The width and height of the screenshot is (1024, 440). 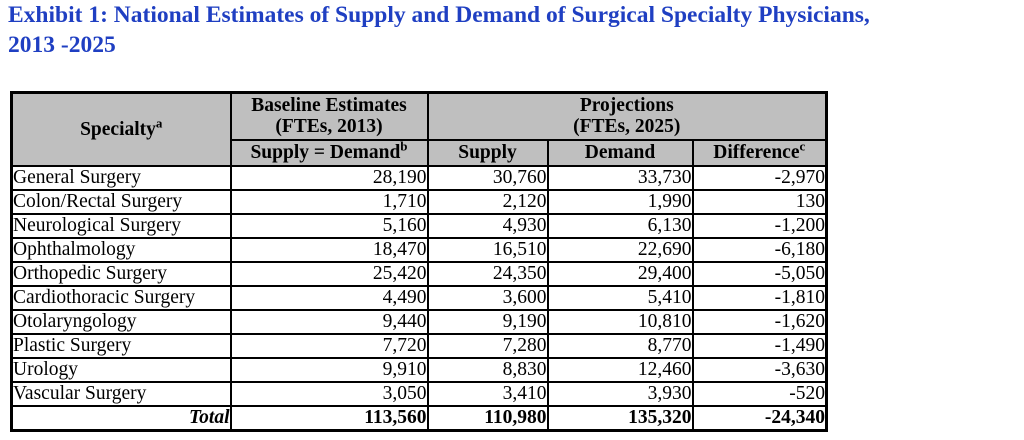 What do you see at coordinates (121, 201) in the screenshot?
I see `specialty-cell: Colon/Rectal Surgery` at bounding box center [121, 201].